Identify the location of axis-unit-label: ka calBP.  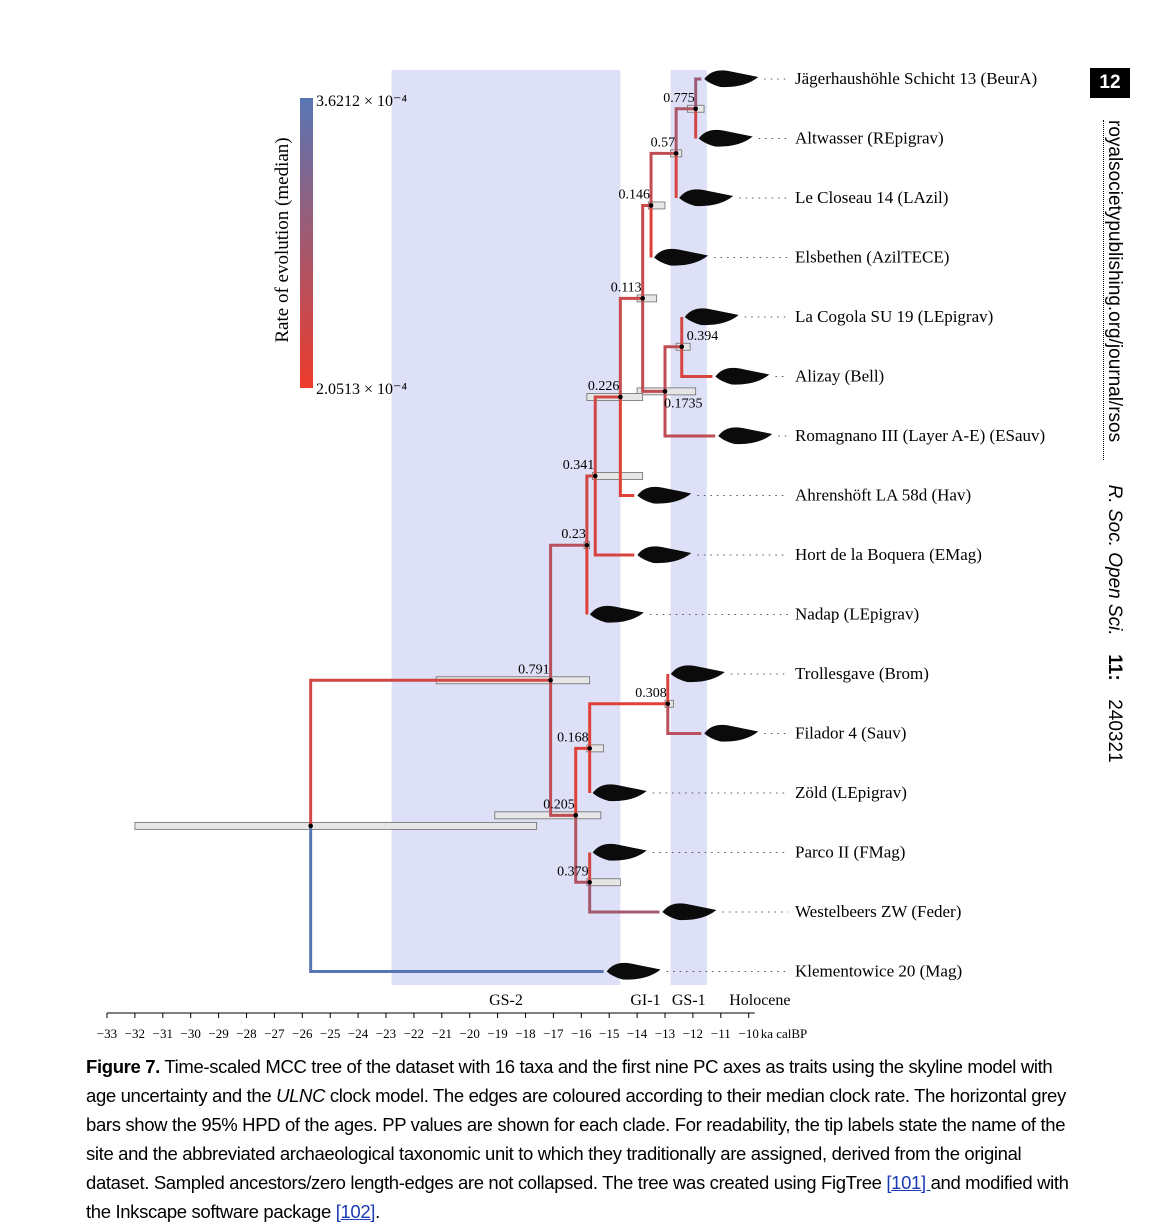
(784, 1033).